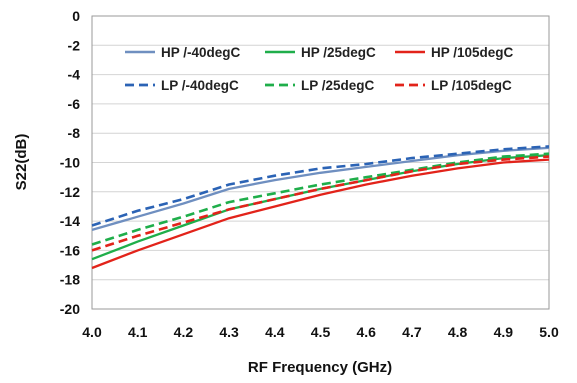 The height and width of the screenshot is (383, 577). What do you see at coordinates (70, 250) in the screenshot?
I see `y-tick-label-8: -16` at bounding box center [70, 250].